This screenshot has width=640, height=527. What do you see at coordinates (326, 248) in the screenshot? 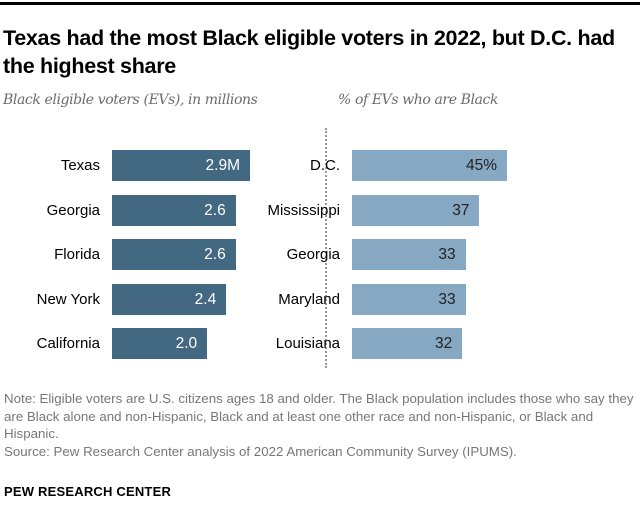
I see `panel-divider` at bounding box center [326, 248].